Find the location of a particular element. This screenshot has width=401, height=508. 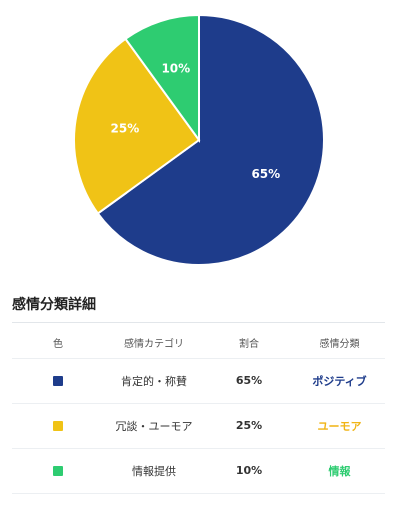

table-row: 冗談・ユーモア 25% ユーモア is located at coordinates (198, 426).